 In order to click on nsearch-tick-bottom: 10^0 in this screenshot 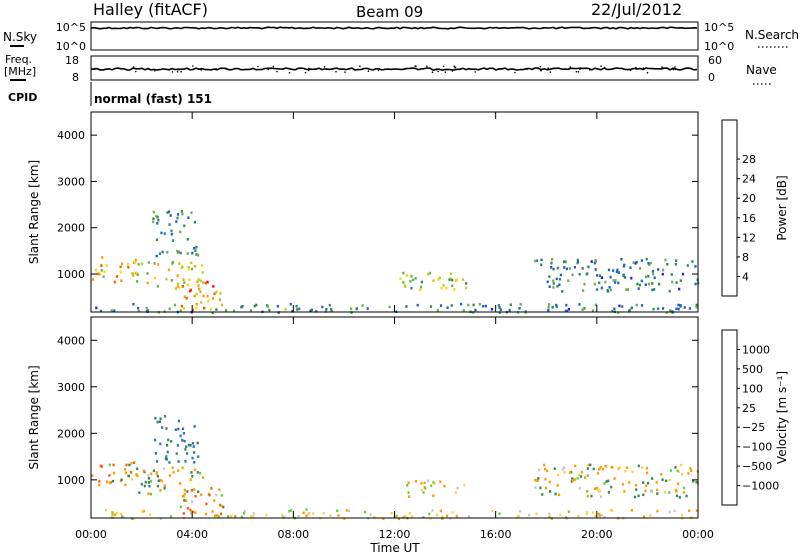, I will do `click(719, 46)`.